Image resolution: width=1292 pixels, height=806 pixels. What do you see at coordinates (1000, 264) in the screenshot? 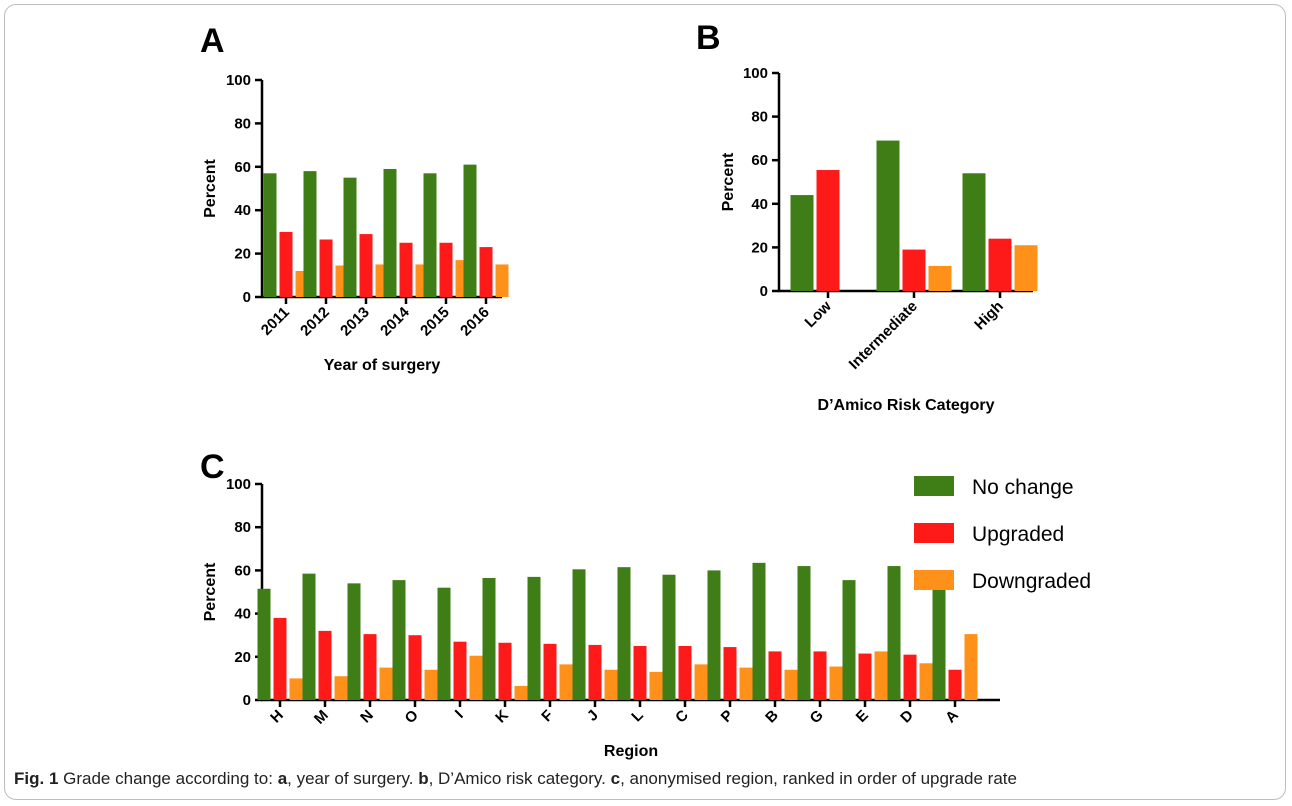
I see `bar-upgraded-high` at bounding box center [1000, 264].